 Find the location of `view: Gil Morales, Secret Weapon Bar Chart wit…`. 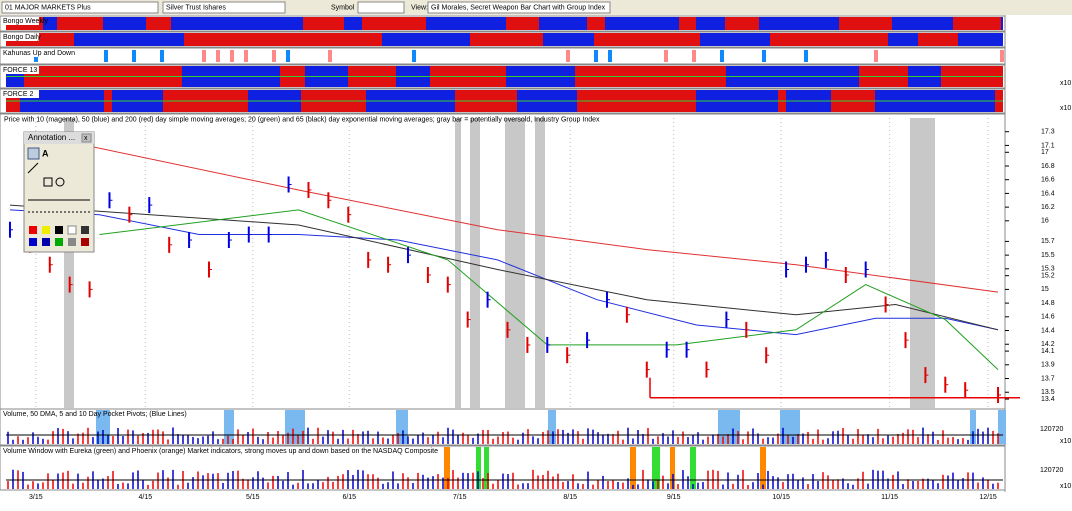

view: Gil Morales, Secret Weapon Bar Chart wit… is located at coordinates (518, 7).